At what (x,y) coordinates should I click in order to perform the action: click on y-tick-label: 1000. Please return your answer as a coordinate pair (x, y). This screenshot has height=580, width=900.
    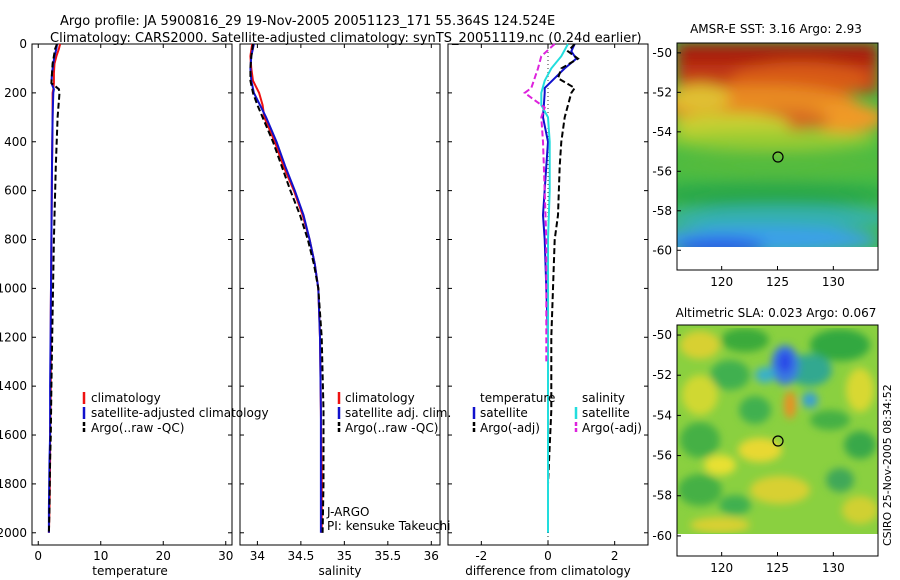
    Looking at the image, I should click on (13, 288).